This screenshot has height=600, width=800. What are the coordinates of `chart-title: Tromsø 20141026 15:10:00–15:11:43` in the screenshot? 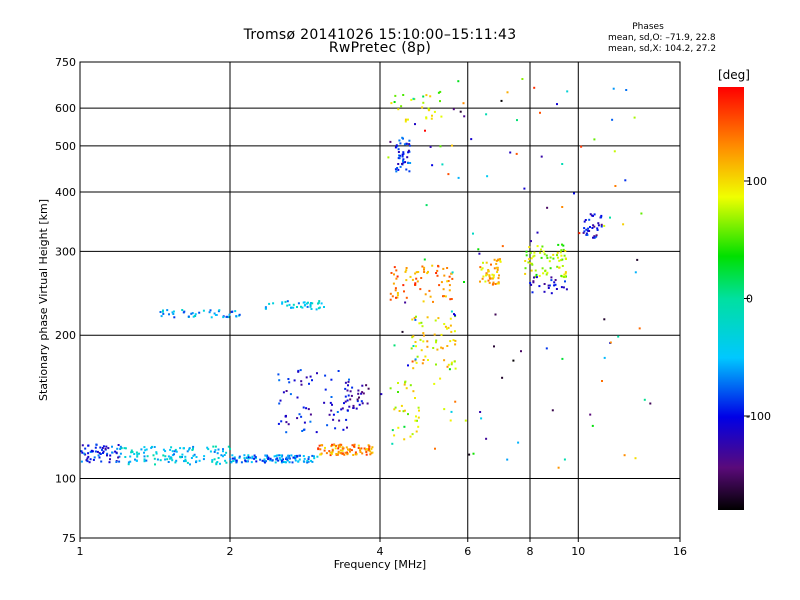 It's located at (380, 35).